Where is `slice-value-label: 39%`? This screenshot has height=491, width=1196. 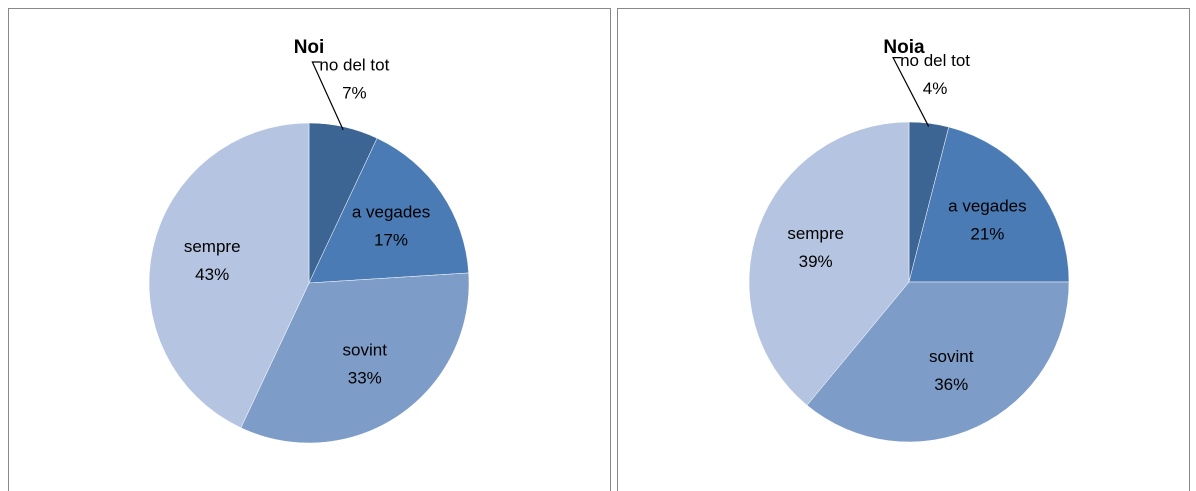
slice-value-label: 39% is located at coordinates (816, 261).